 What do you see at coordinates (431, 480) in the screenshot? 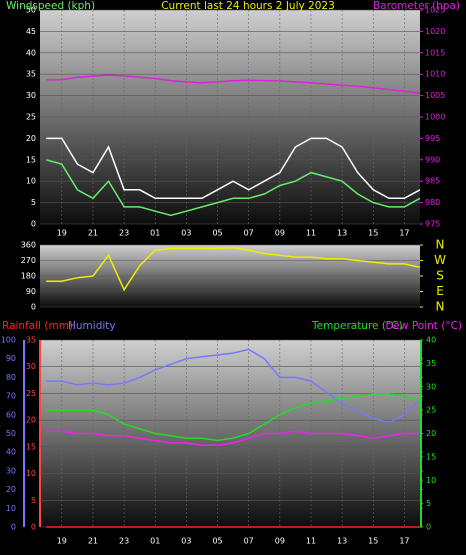
I see `y2-tick-label: 10` at bounding box center [431, 480].